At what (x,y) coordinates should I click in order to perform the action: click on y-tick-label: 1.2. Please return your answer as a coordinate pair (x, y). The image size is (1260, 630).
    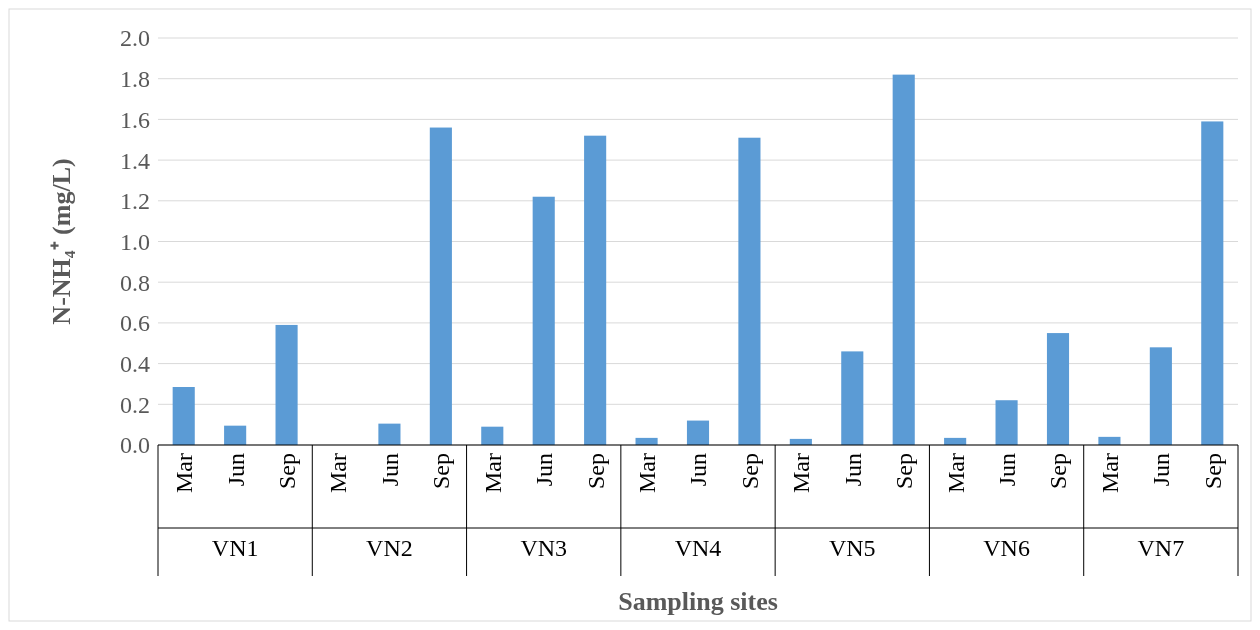
    Looking at the image, I should click on (135, 201).